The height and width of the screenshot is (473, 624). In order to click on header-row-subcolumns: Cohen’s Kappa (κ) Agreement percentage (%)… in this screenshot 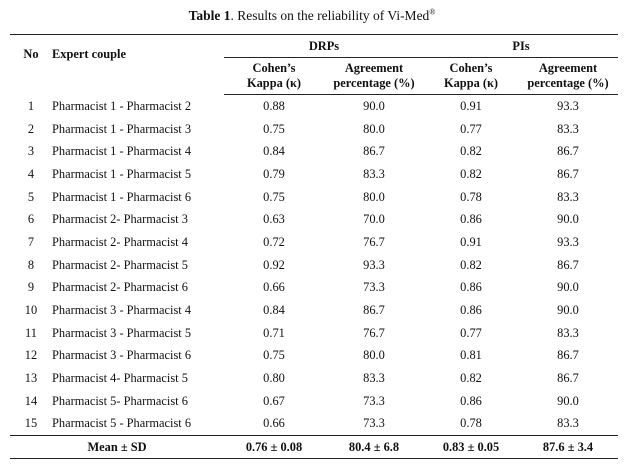, I will do `click(314, 76)`.